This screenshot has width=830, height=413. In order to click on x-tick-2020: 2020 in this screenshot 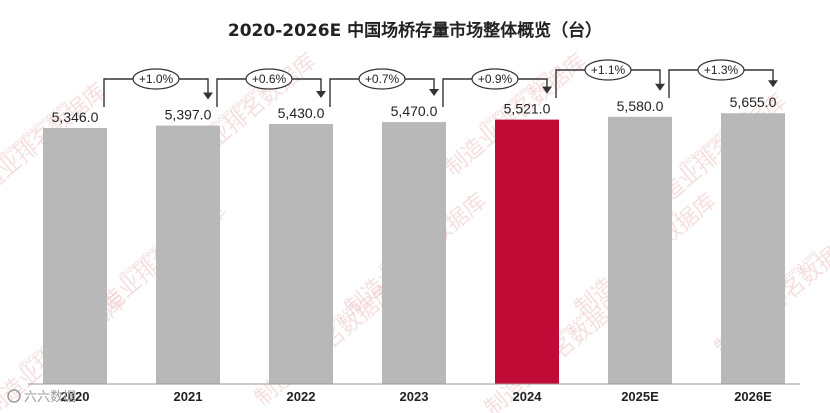, I will do `click(75, 396)`.